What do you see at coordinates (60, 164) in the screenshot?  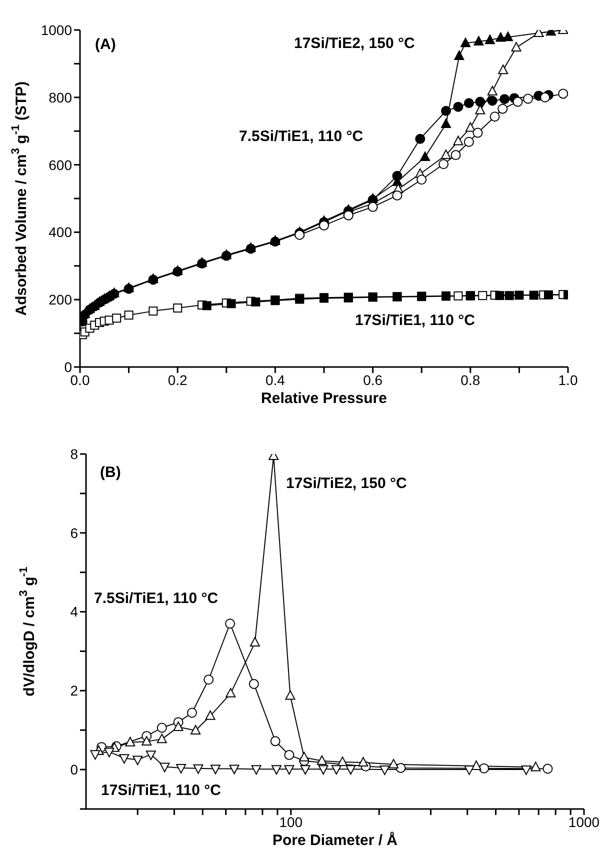 I see `y-tick-label: 600` at bounding box center [60, 164].